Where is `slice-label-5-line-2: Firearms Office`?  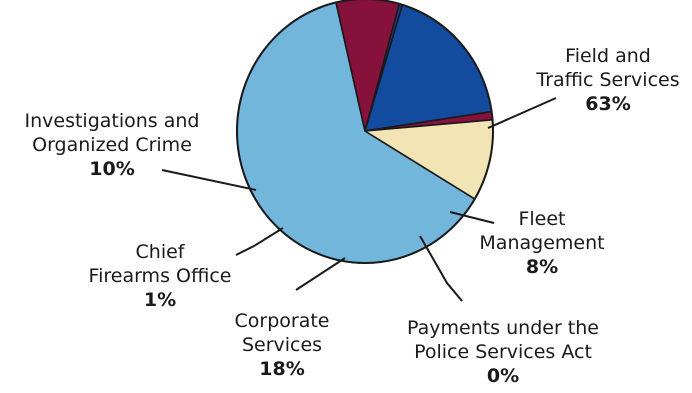
slice-label-5-line-2: Firearms Office is located at coordinates (160, 276).